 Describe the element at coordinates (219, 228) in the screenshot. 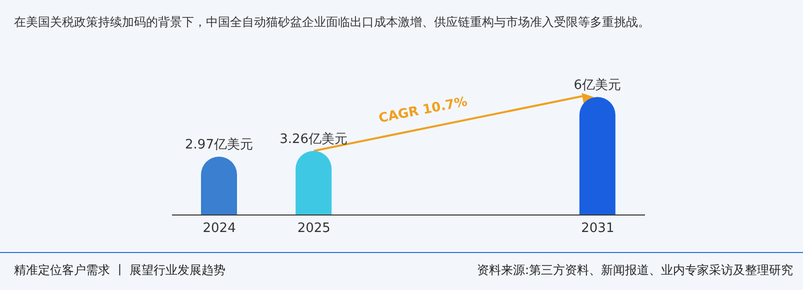

I see `x-tick-label: 2024` at that location.